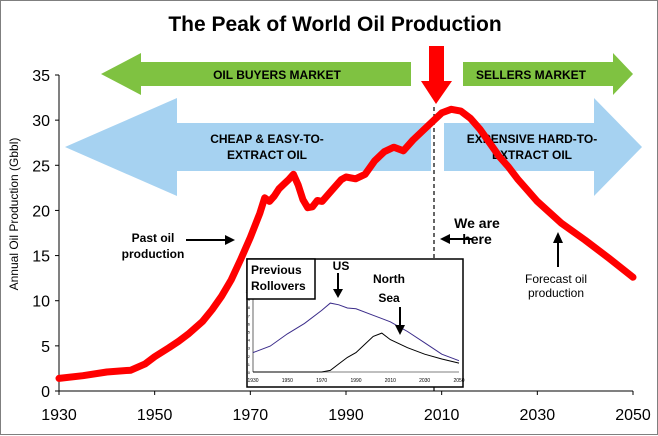 This screenshot has height=436, width=658. What do you see at coordinates (249, 332) in the screenshot?
I see `inset-y-tick-label: 5` at bounding box center [249, 332].